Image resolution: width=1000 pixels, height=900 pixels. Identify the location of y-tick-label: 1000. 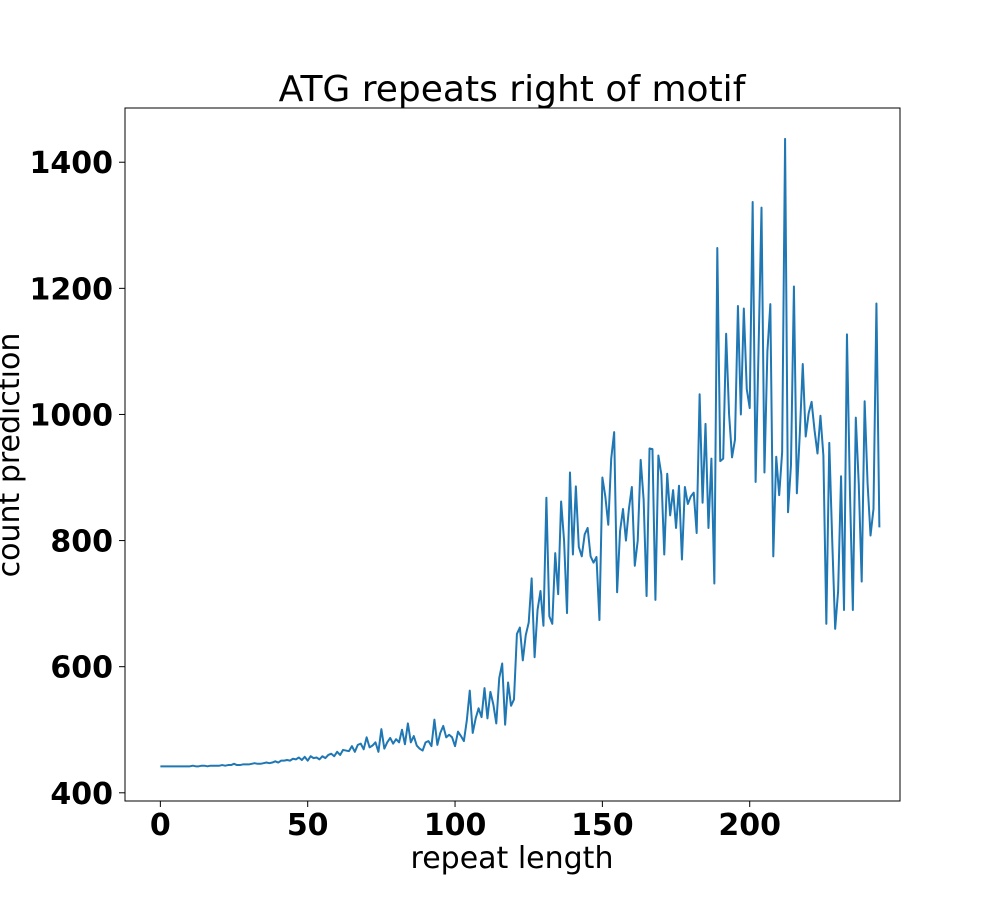
(72, 415).